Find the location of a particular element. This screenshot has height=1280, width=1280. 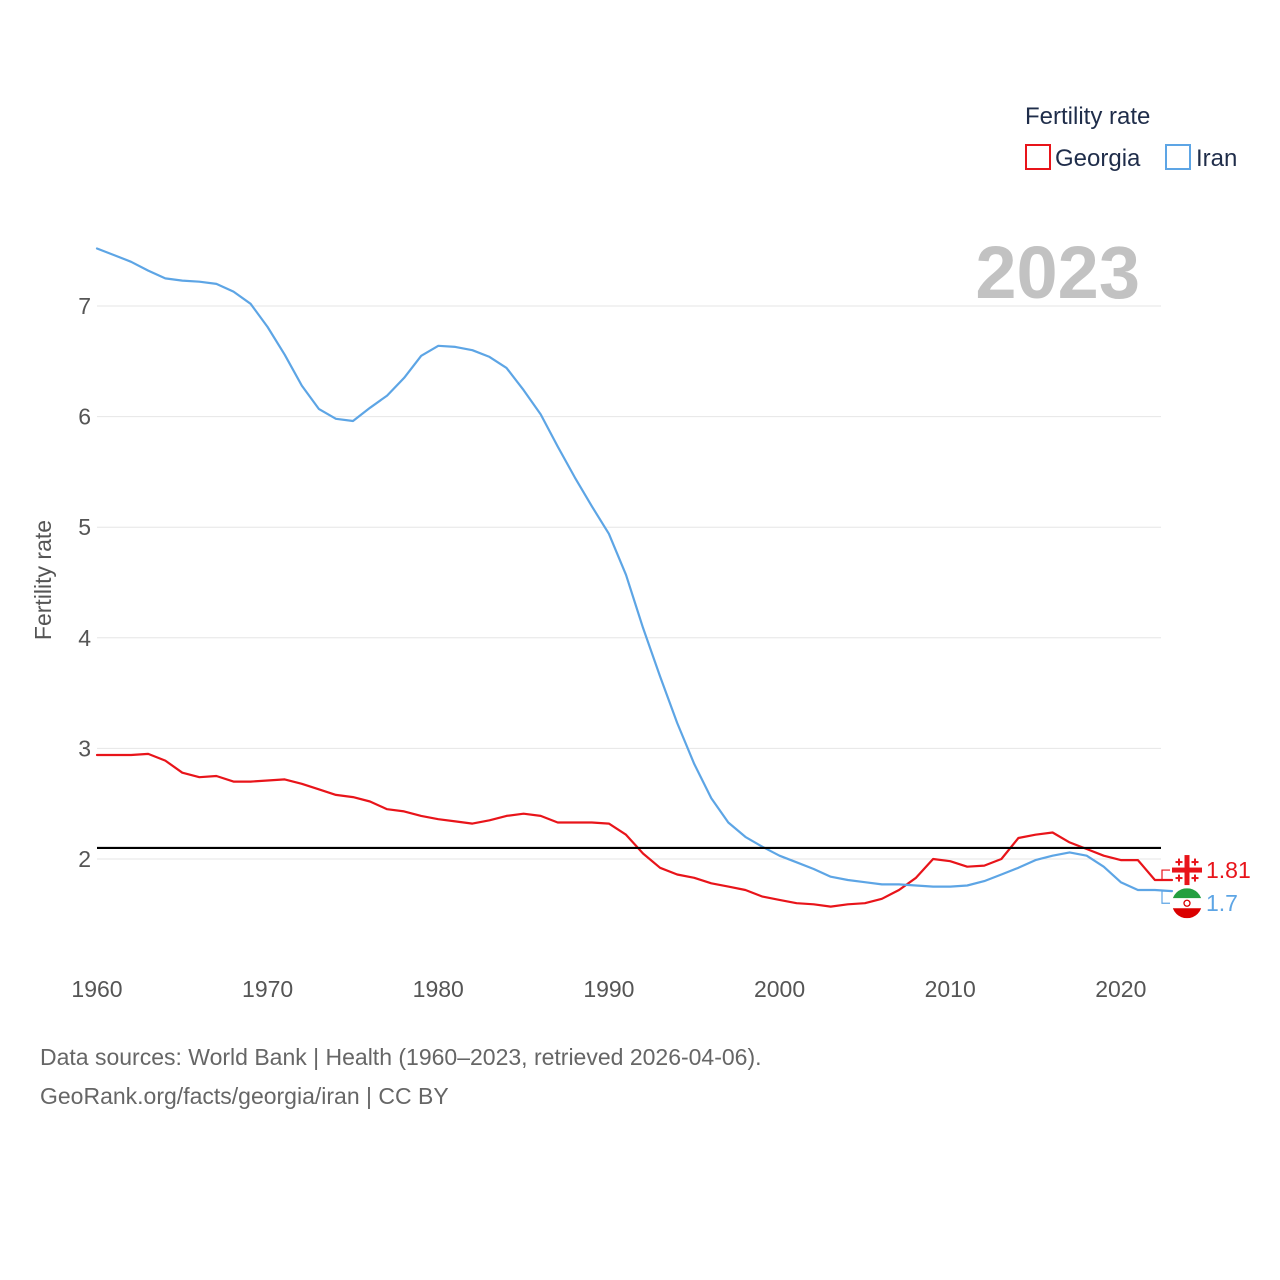

y-tick-label: 7 is located at coordinates (84, 306).